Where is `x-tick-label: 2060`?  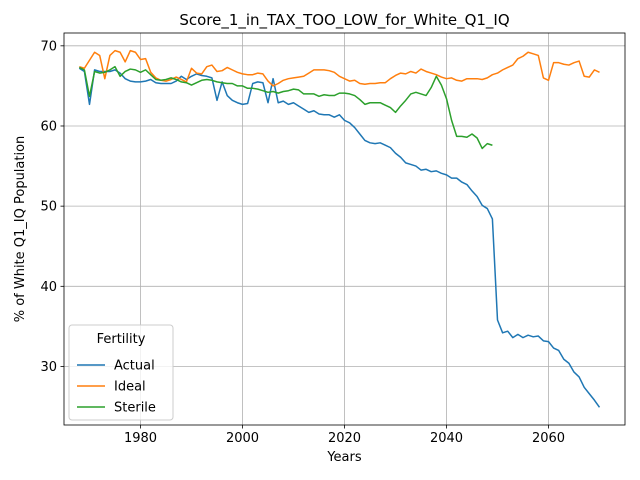 x-tick-label: 2060 is located at coordinates (548, 438).